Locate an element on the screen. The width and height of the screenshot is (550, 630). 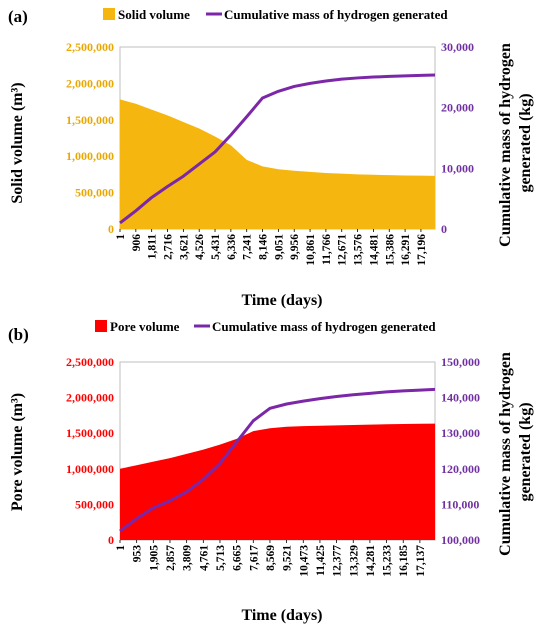
panel-b-ytick-right-label: 100,000 is located at coordinates (460, 540).